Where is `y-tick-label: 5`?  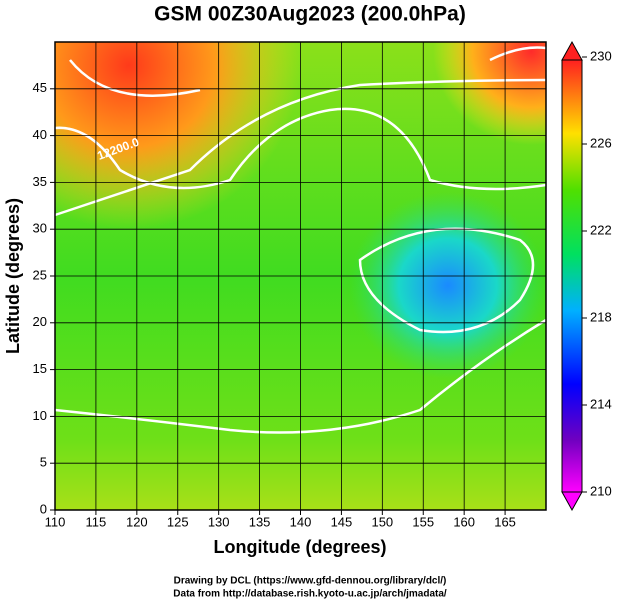 y-tick-label: 5 is located at coordinates (43, 462).